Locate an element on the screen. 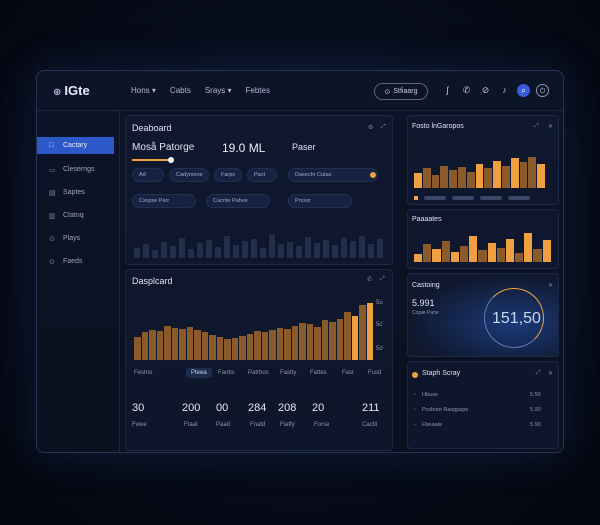 This screenshot has width=600, height=525. sidebar-item-saptes: ▤ Saptes is located at coordinates (67, 193).